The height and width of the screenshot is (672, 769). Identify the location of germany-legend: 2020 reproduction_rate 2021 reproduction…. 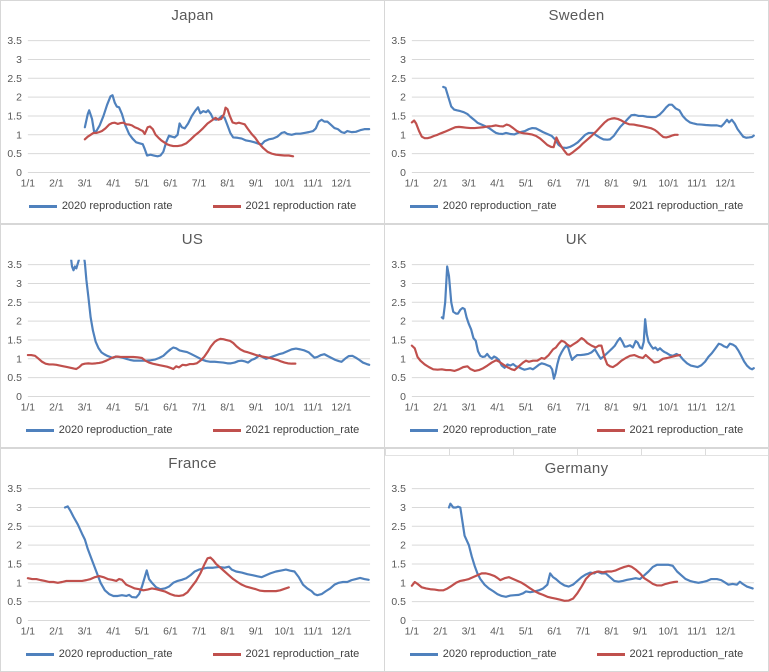
(576, 654).